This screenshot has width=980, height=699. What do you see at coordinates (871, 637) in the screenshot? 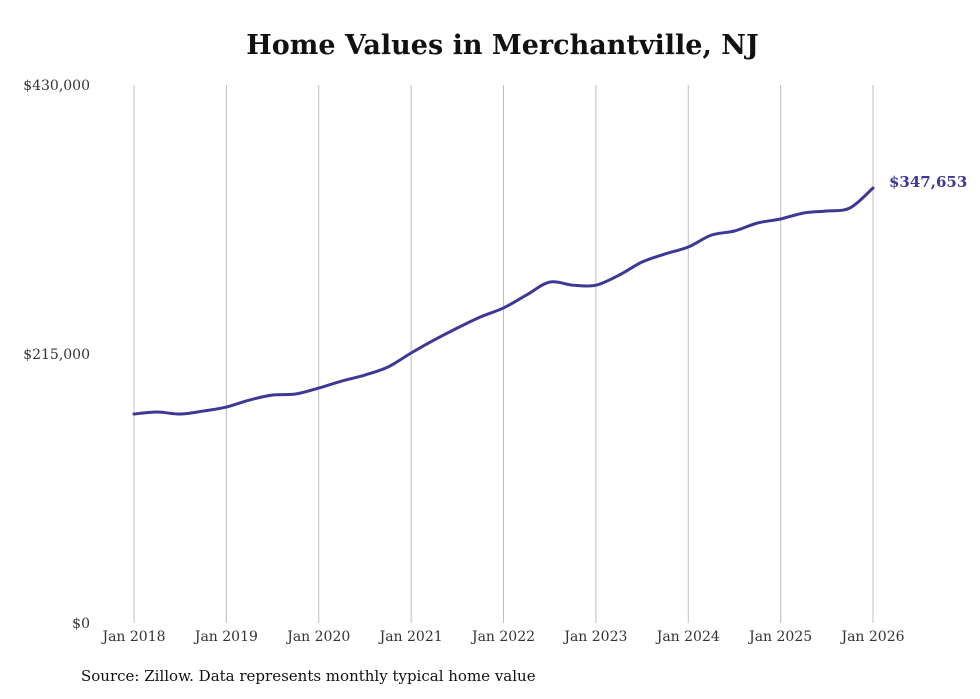
I see `x-tick-label: Jan 2026` at bounding box center [871, 637].